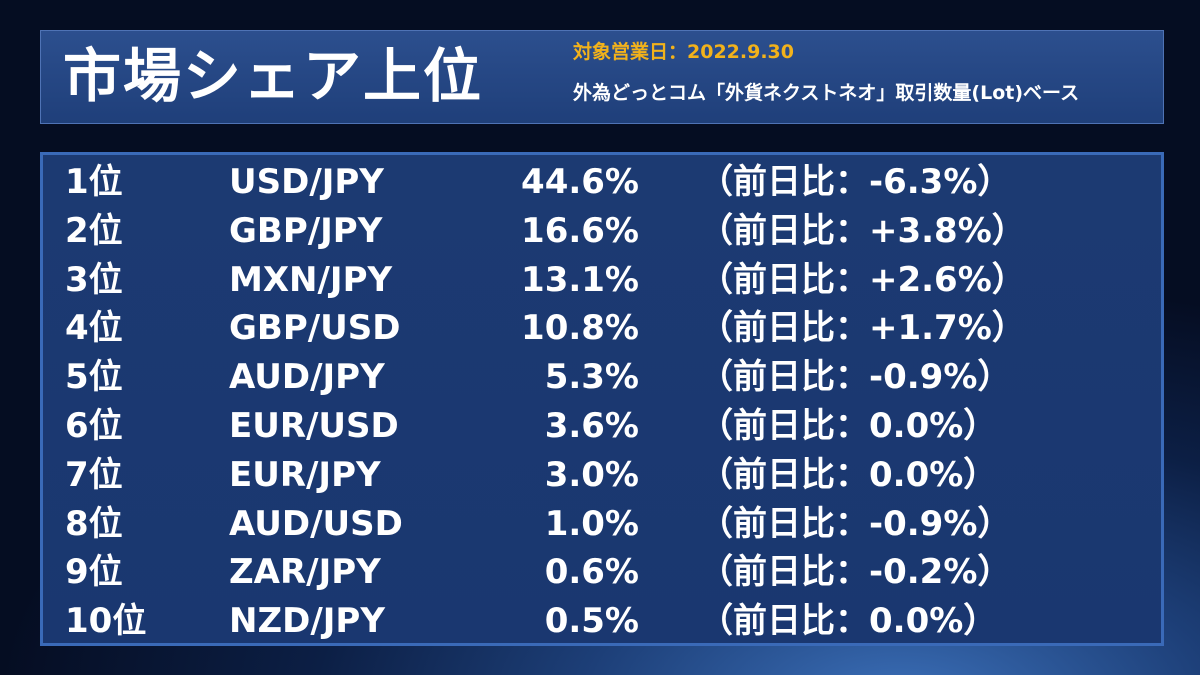 This screenshot has height=675, width=1200. Describe the element at coordinates (106, 621) in the screenshot. I see `rank-label: 10位` at that location.